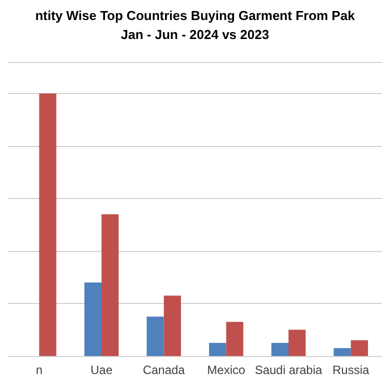  I want to click on chart-title: ntity Wise Top Countries Buying Garment From Pak, so click(195, 15).